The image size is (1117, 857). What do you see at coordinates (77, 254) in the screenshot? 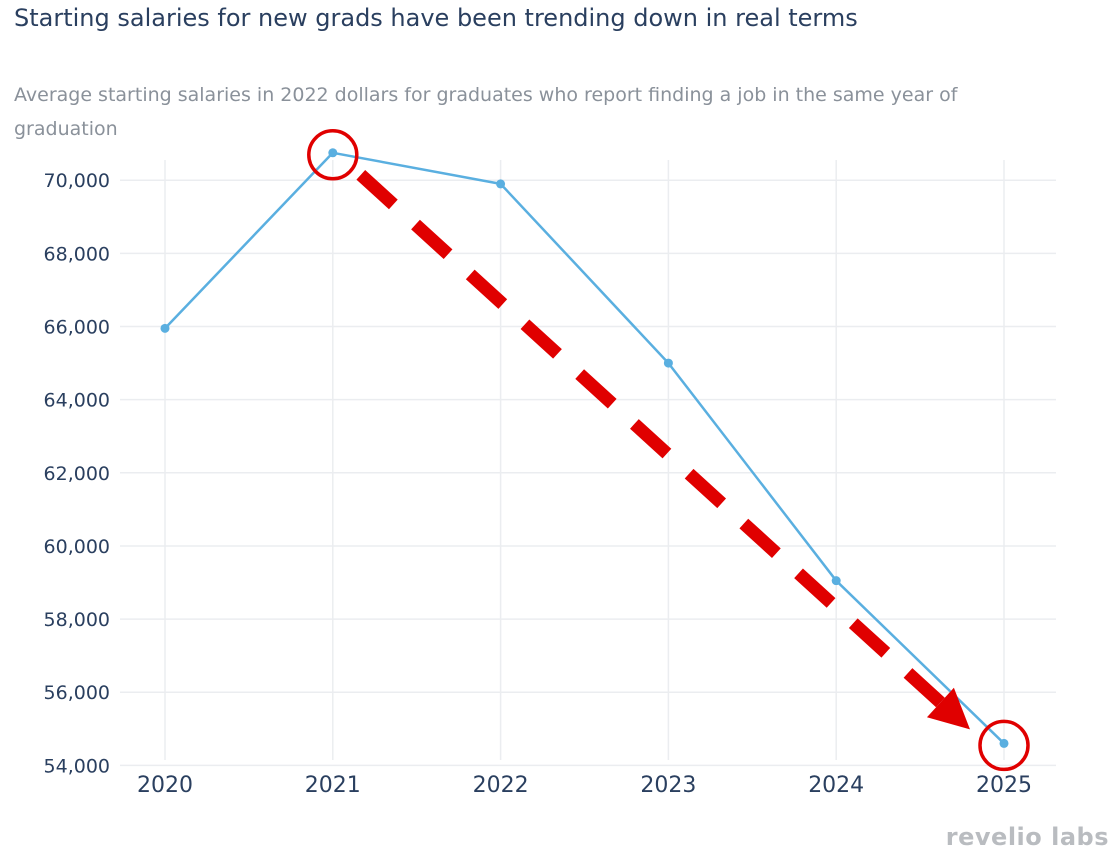
I see `y-tick-label: 68,000` at bounding box center [77, 254].